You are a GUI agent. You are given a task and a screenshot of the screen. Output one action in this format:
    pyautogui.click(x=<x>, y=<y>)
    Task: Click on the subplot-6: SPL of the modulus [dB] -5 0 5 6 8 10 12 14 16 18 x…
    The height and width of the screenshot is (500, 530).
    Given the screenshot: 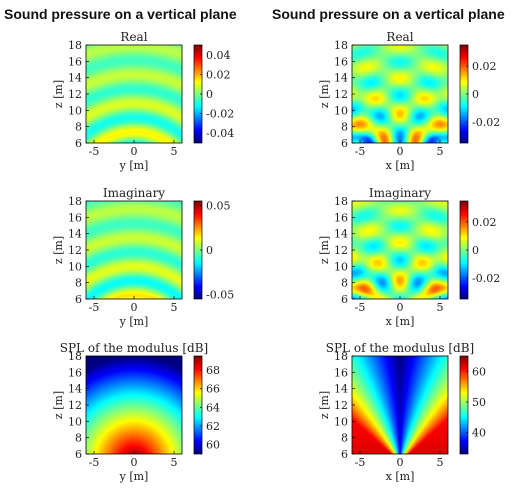 What is the action you would take?
    pyautogui.click(x=402, y=412)
    